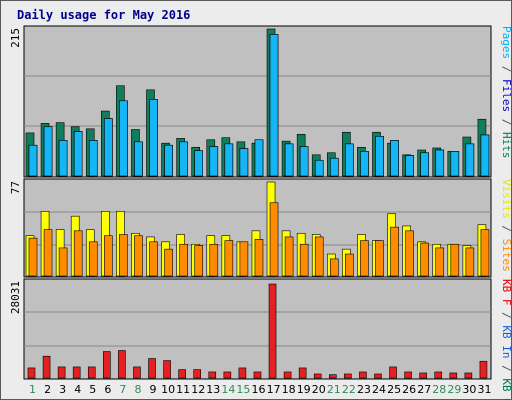 The image size is (512, 400). What do you see at coordinates (198, 389) in the screenshot?
I see `day-label-12: 12` at bounding box center [198, 389].